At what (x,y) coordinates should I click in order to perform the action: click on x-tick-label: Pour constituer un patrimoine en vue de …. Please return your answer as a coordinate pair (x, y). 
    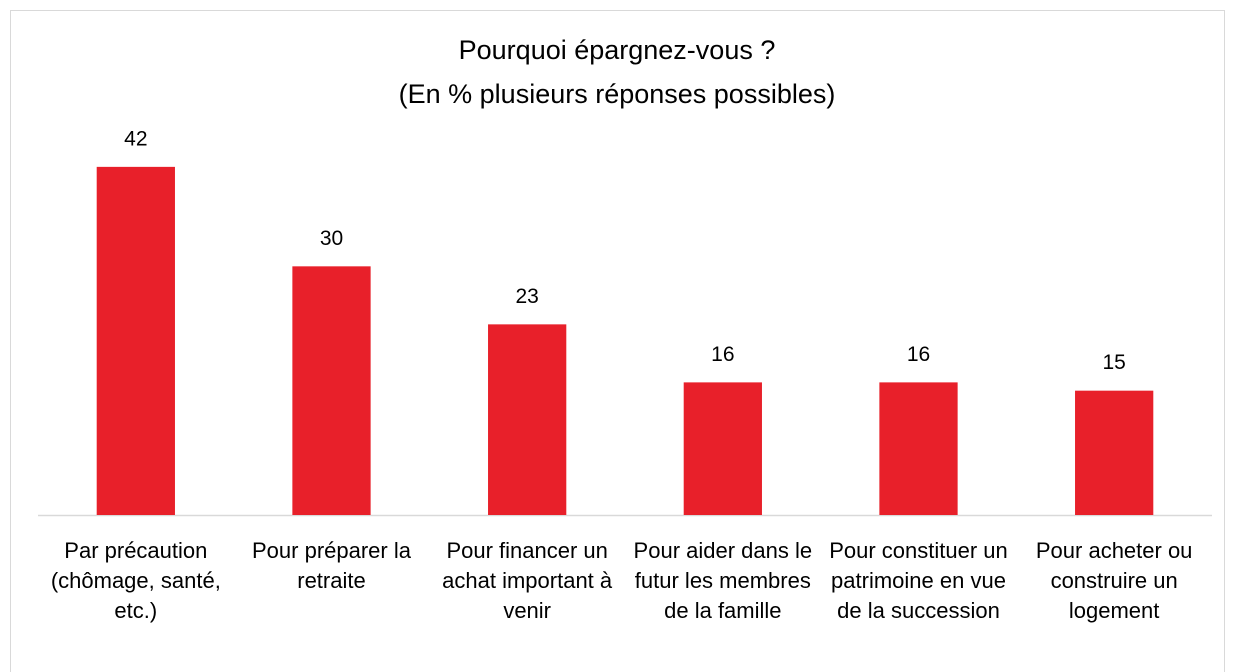
    Looking at the image, I should click on (918, 580).